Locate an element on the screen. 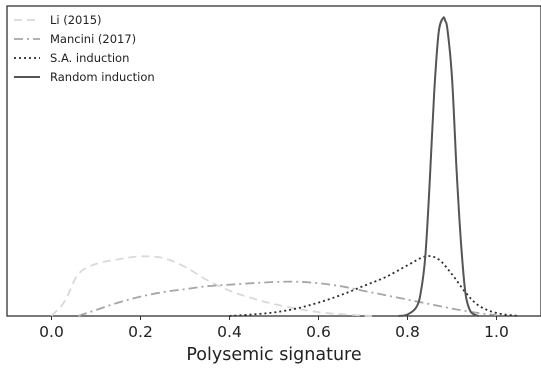 The width and height of the screenshot is (541, 369). legend-label-3: S.A. induction is located at coordinates (89, 58).